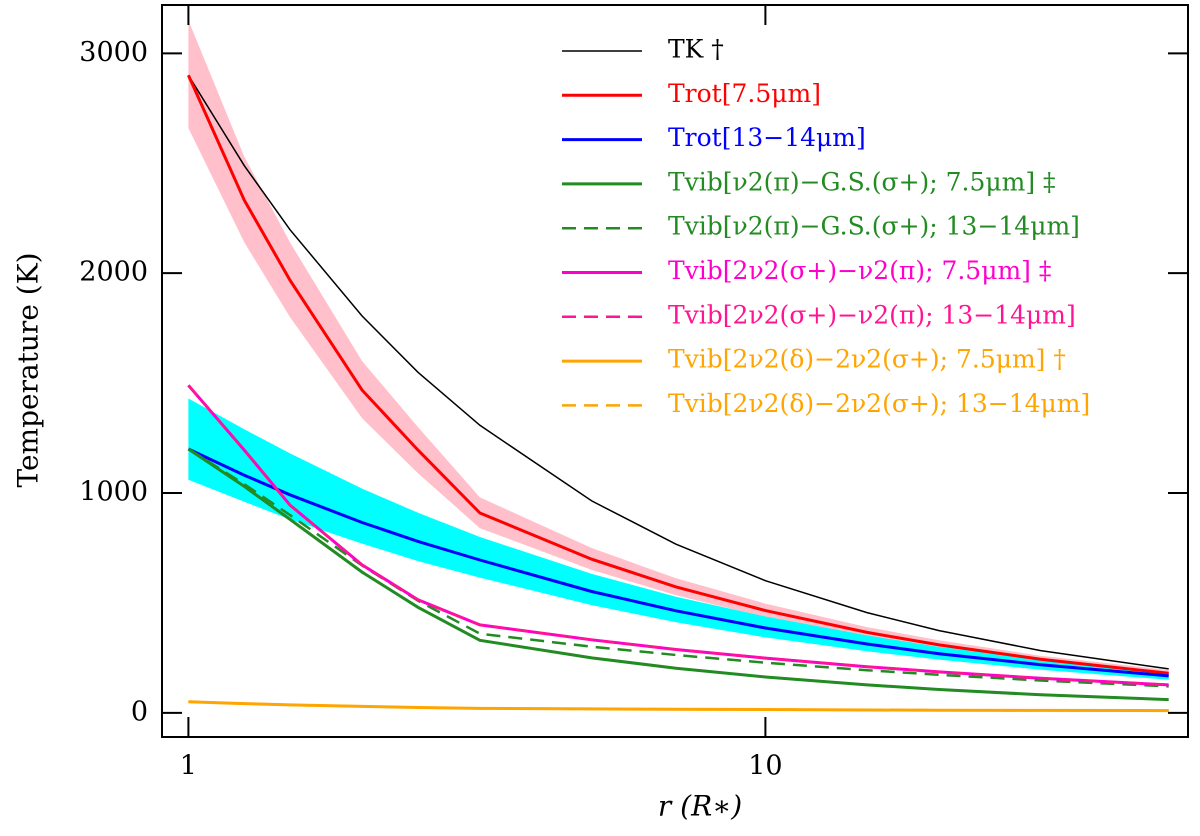 The width and height of the screenshot is (1200, 836). Describe the element at coordinates (874, 226) in the screenshot. I see `legend-label: Tvib[ν2(π)−G.S.(σ+); 13−14μm]` at that location.